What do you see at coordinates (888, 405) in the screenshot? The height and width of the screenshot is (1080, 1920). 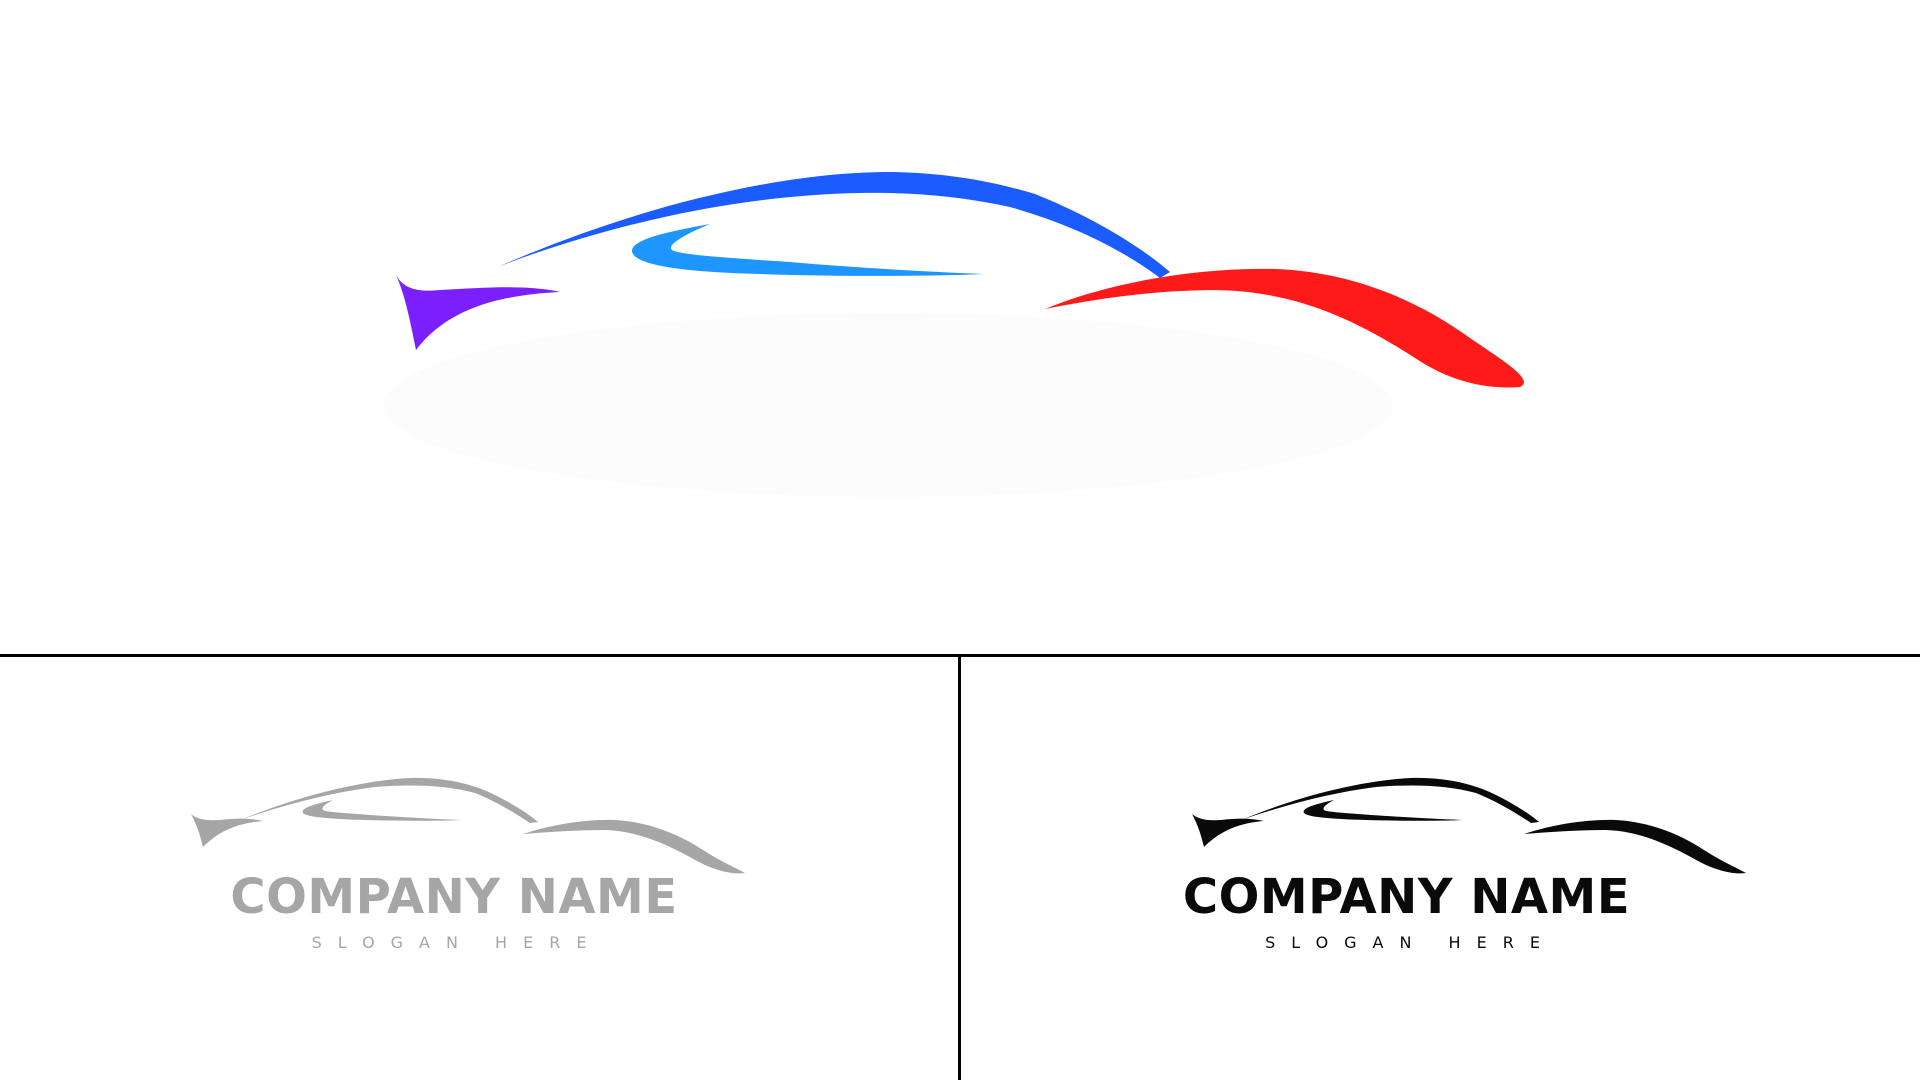 I see `car-shadow` at bounding box center [888, 405].